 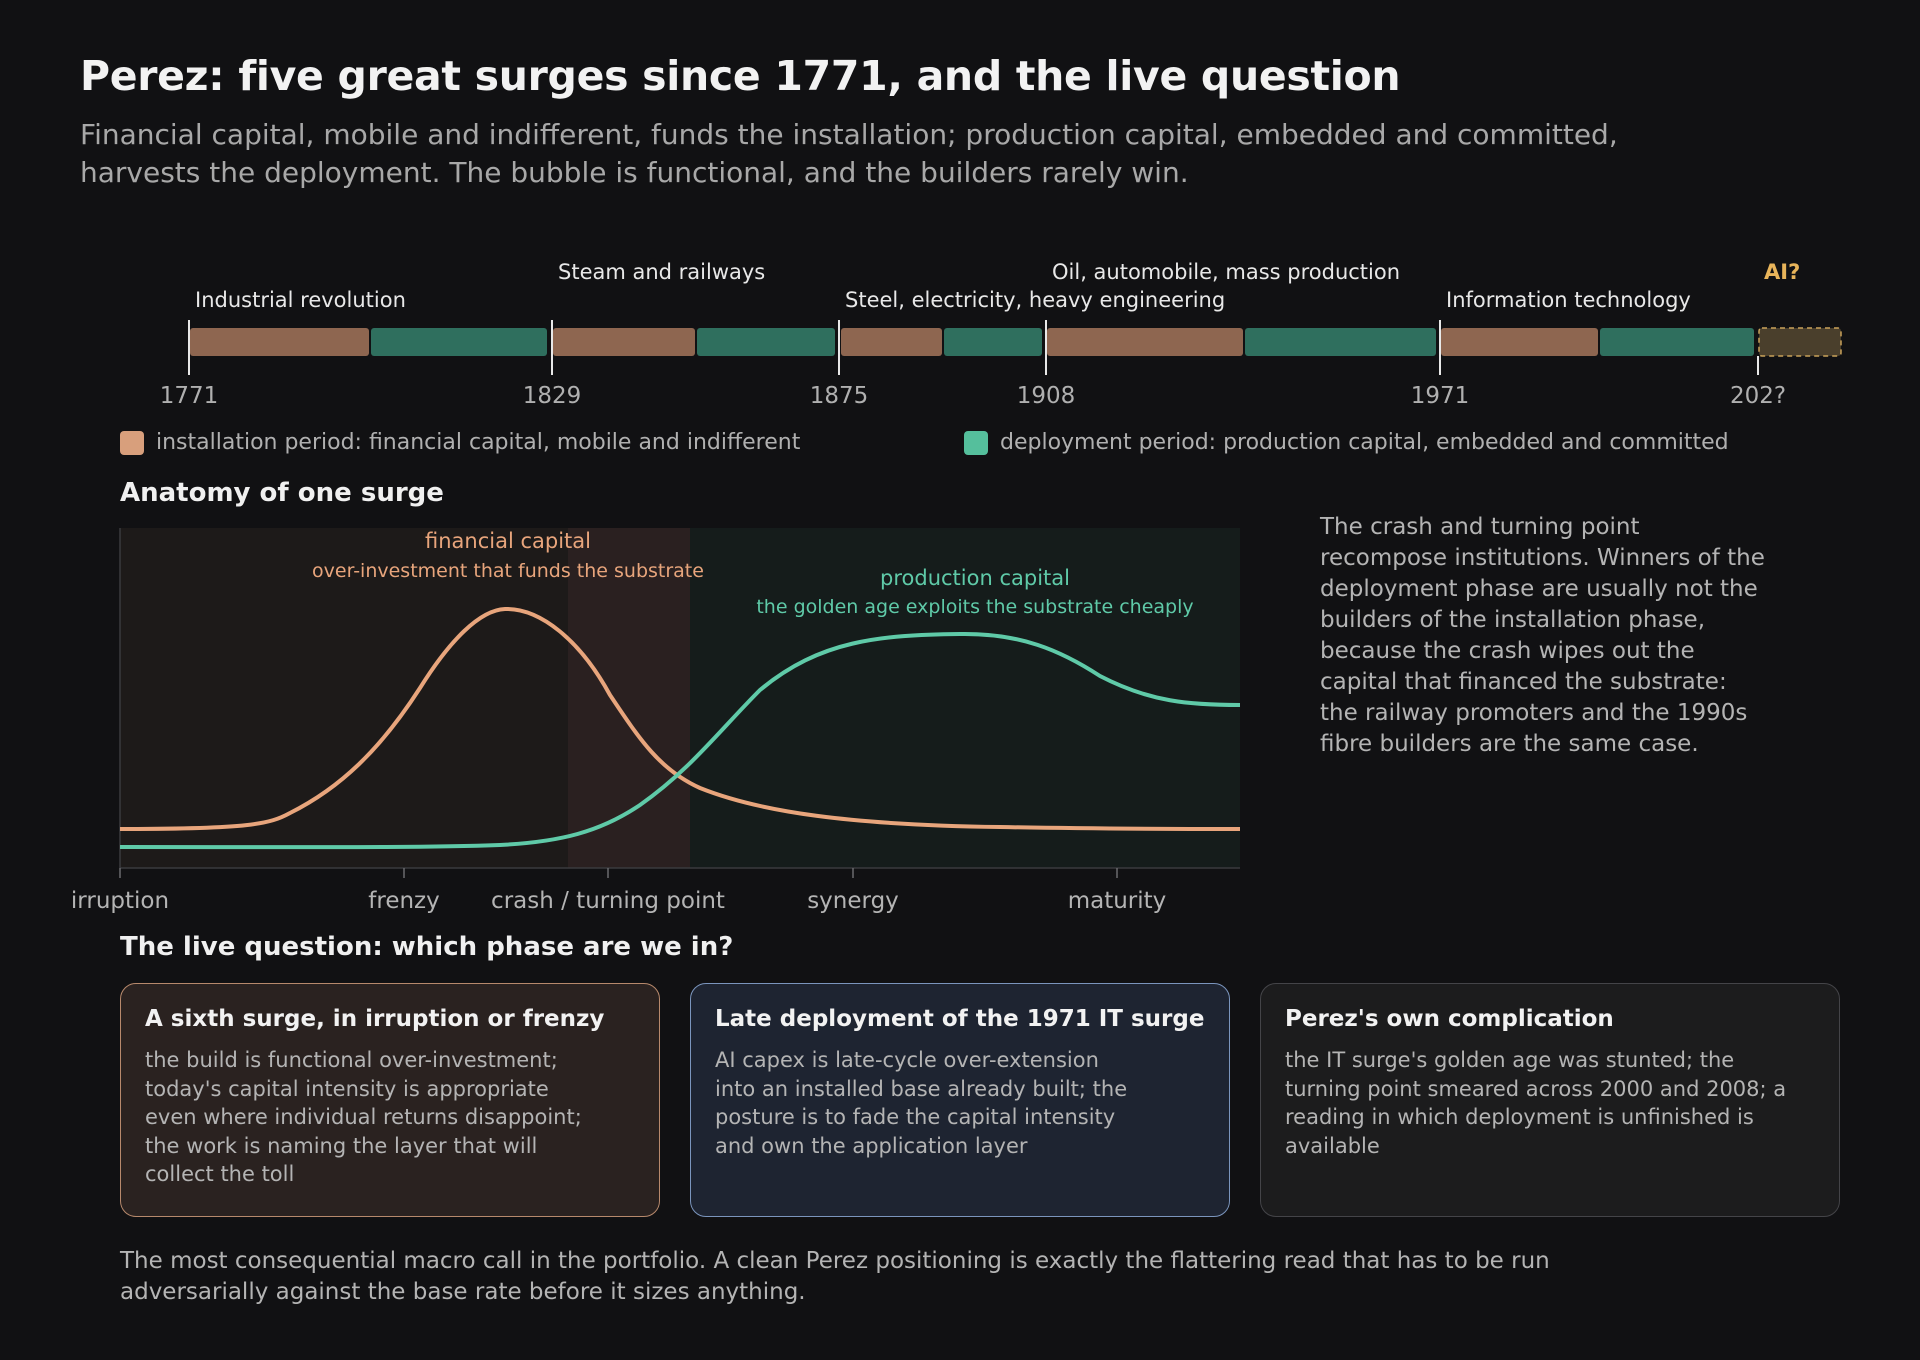 I want to click on financial-capital-curve, so click(x=680, y=718).